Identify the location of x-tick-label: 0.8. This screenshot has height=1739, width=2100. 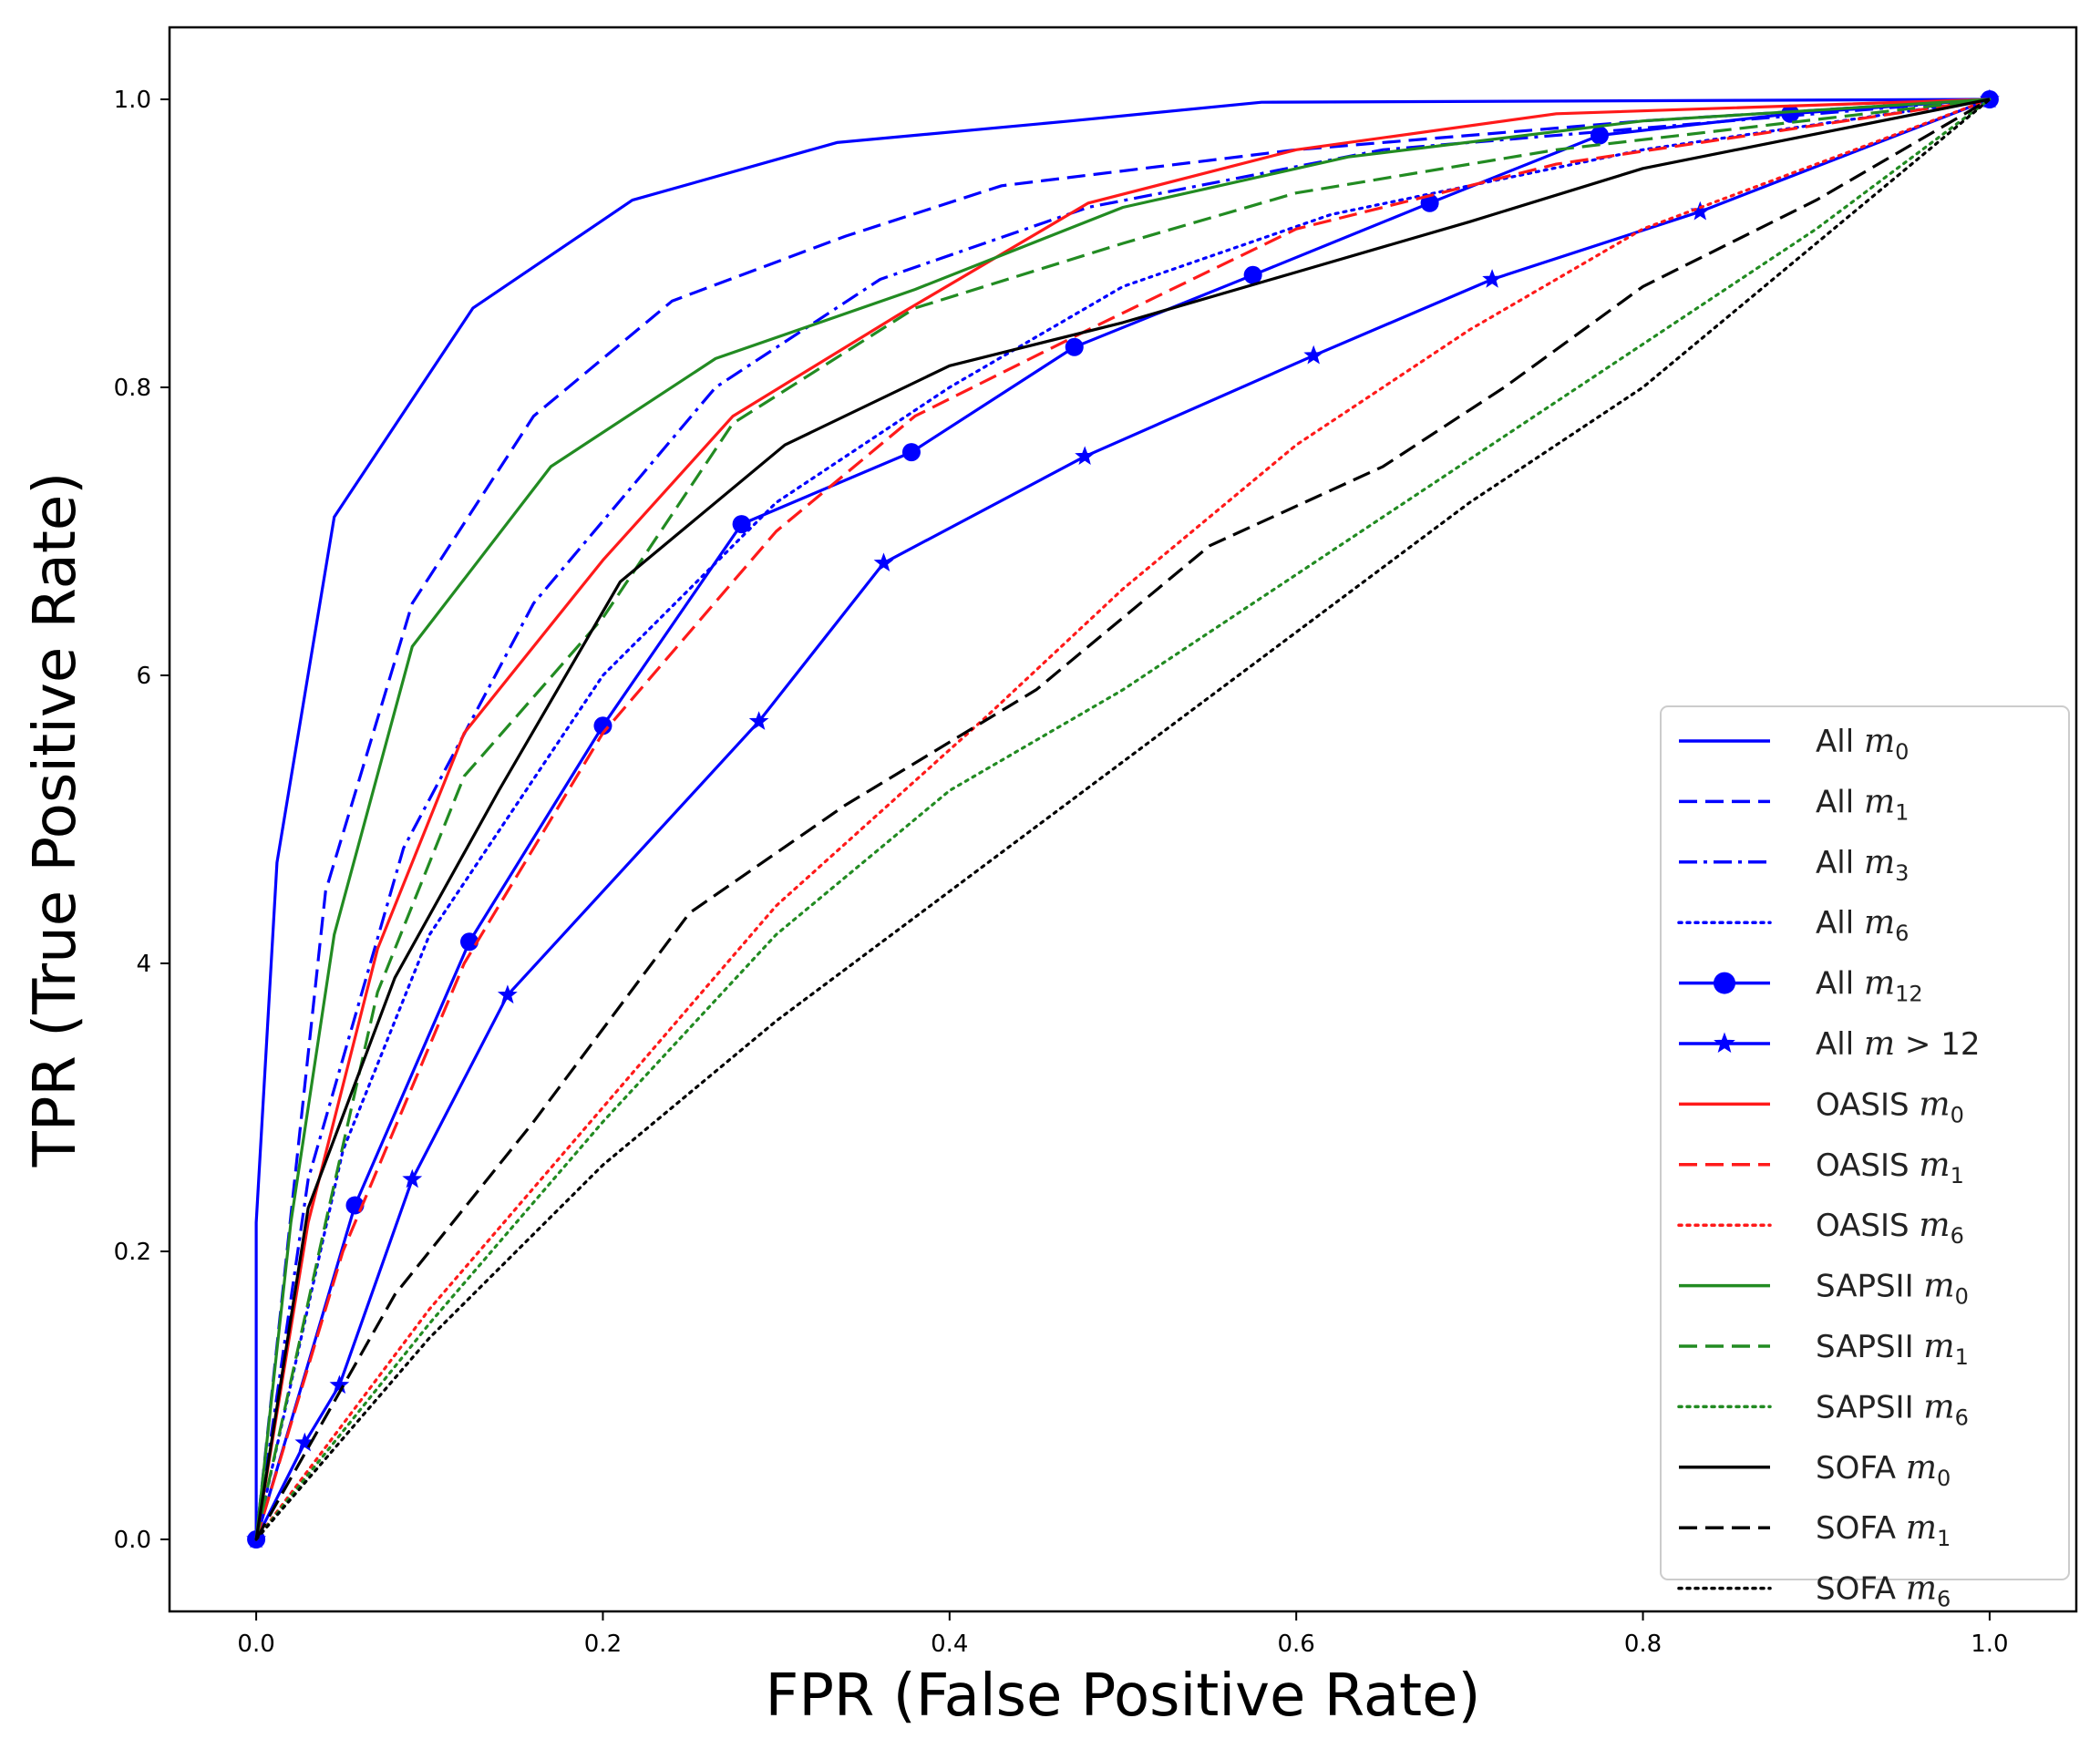
(1643, 1645).